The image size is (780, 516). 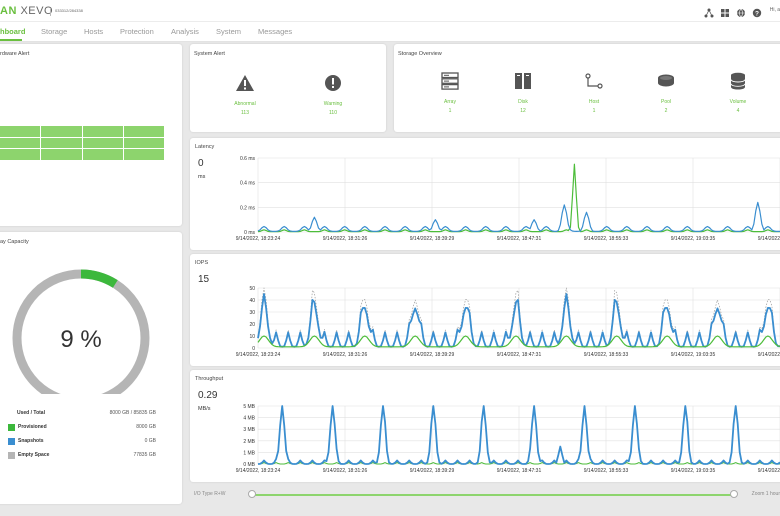 What do you see at coordinates (518, 341) in the screenshot?
I see `iops-write-series` at bounding box center [518, 341].